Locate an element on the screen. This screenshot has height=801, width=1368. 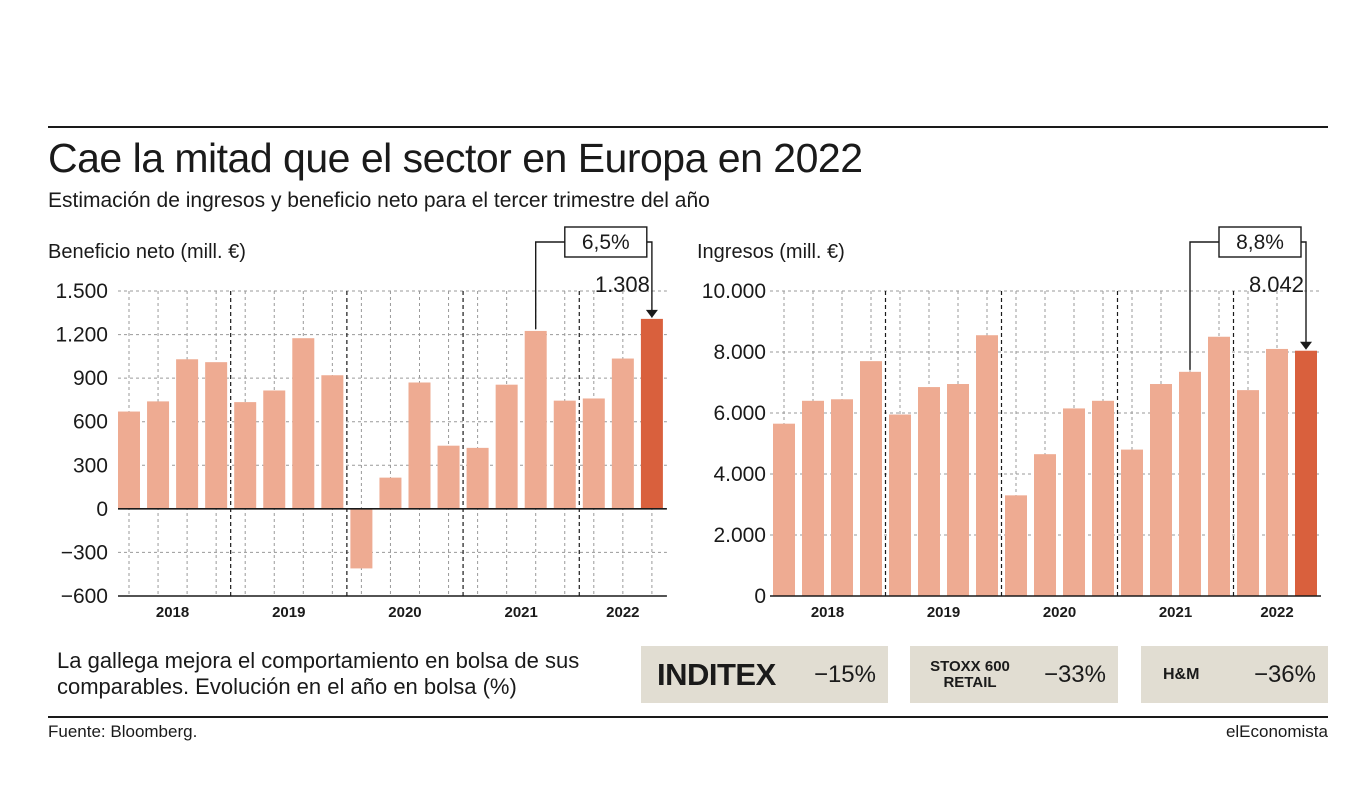
chart1-year-label: 2021 is located at coordinates (520, 612).